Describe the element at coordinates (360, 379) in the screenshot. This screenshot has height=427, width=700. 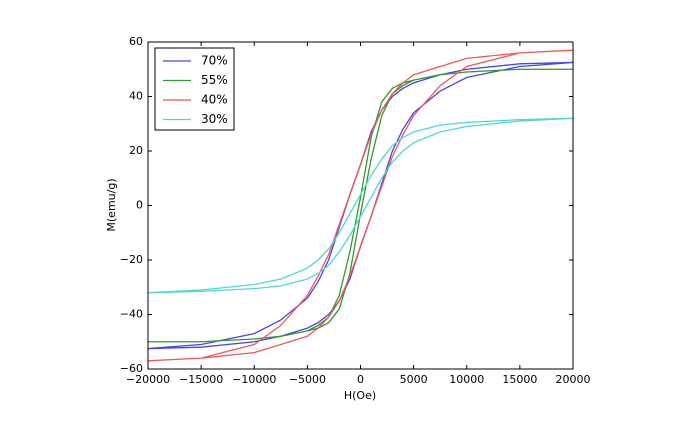
I see `x-tick-label: 0` at that location.